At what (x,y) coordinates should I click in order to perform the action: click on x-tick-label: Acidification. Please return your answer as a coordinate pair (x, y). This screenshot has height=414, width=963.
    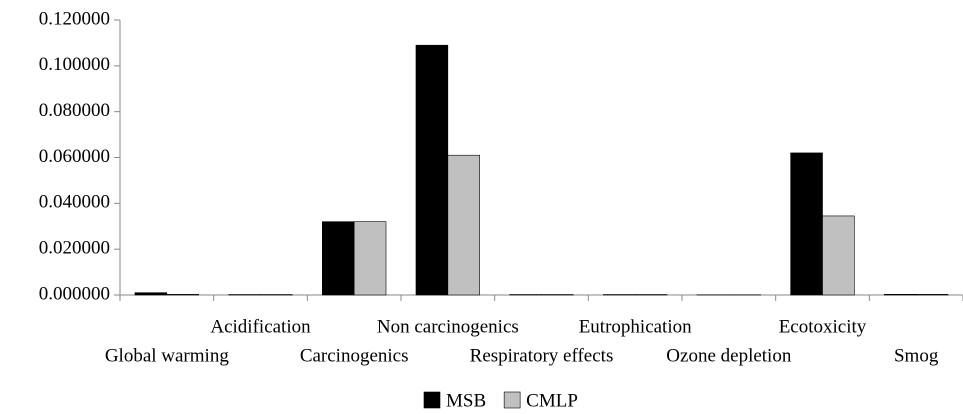
    Looking at the image, I should click on (260, 326).